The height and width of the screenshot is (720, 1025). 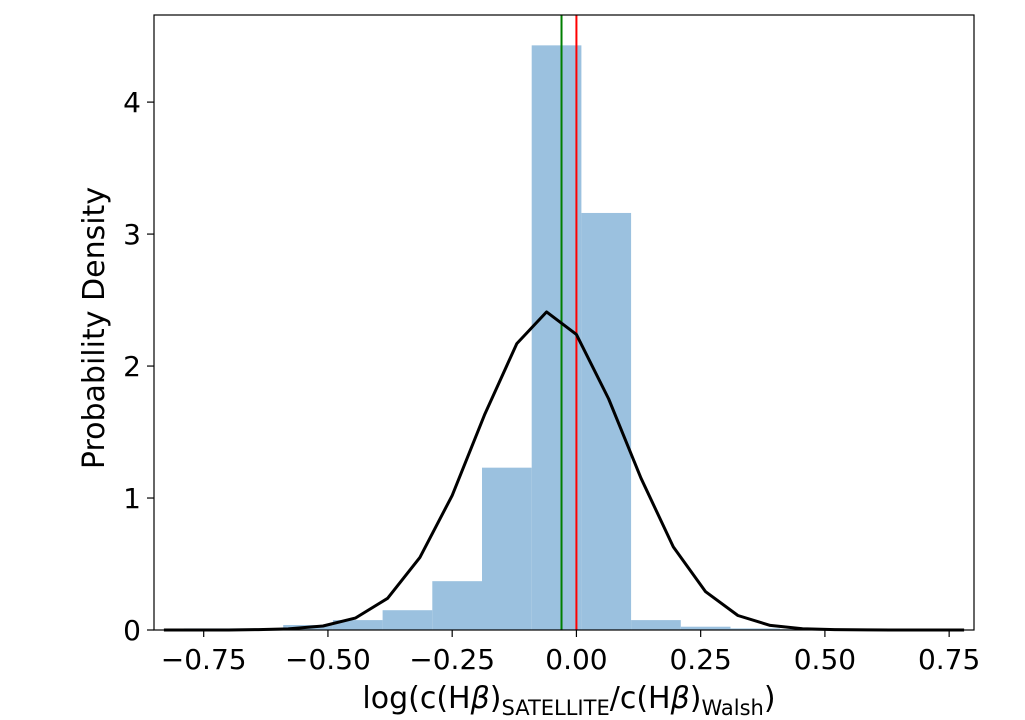 What do you see at coordinates (825, 659) in the screenshot?
I see `x-tick-label: 0.50` at bounding box center [825, 659].